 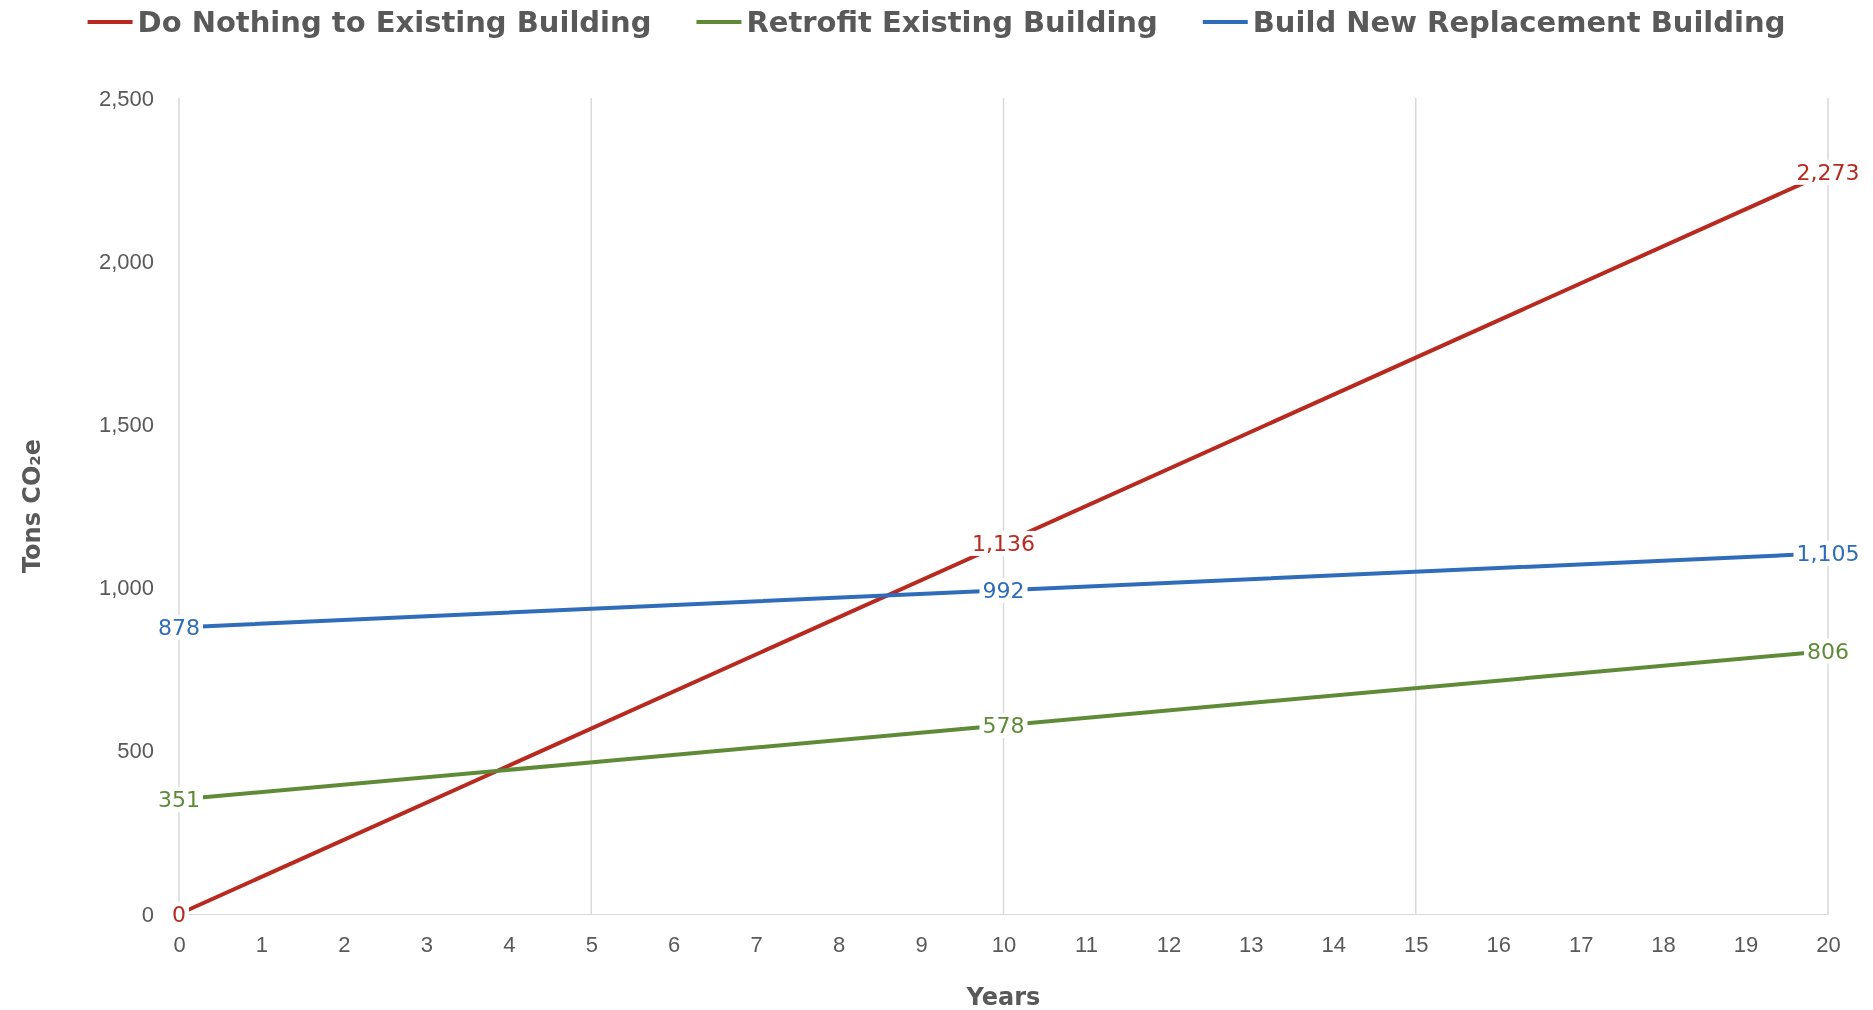 I want to click on x-tick-label: 17, so click(x=1581, y=944).